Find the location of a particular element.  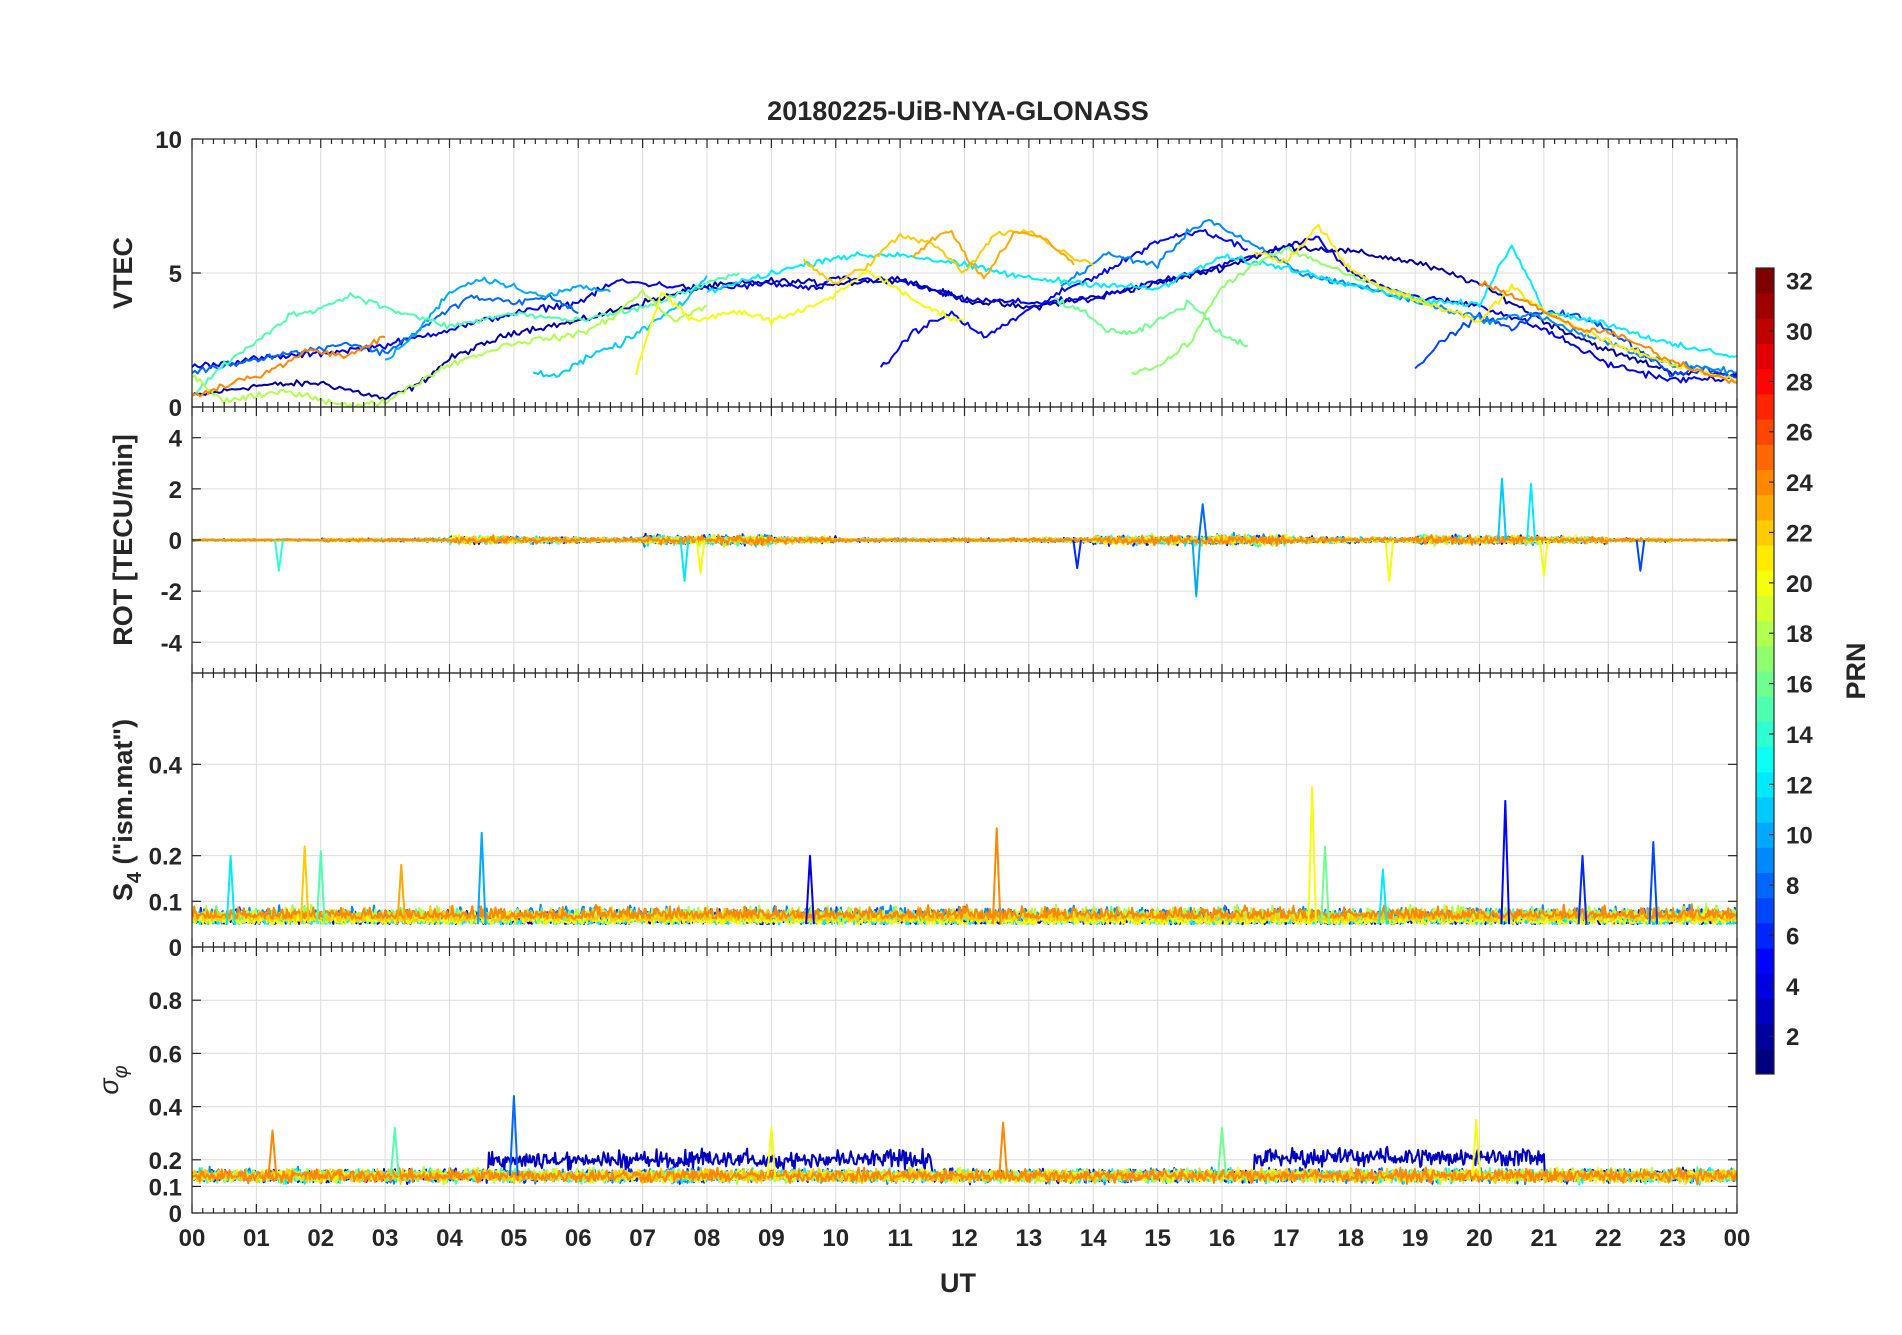

y-axis-label-rest: ("ism.mat") is located at coordinates (123, 795).